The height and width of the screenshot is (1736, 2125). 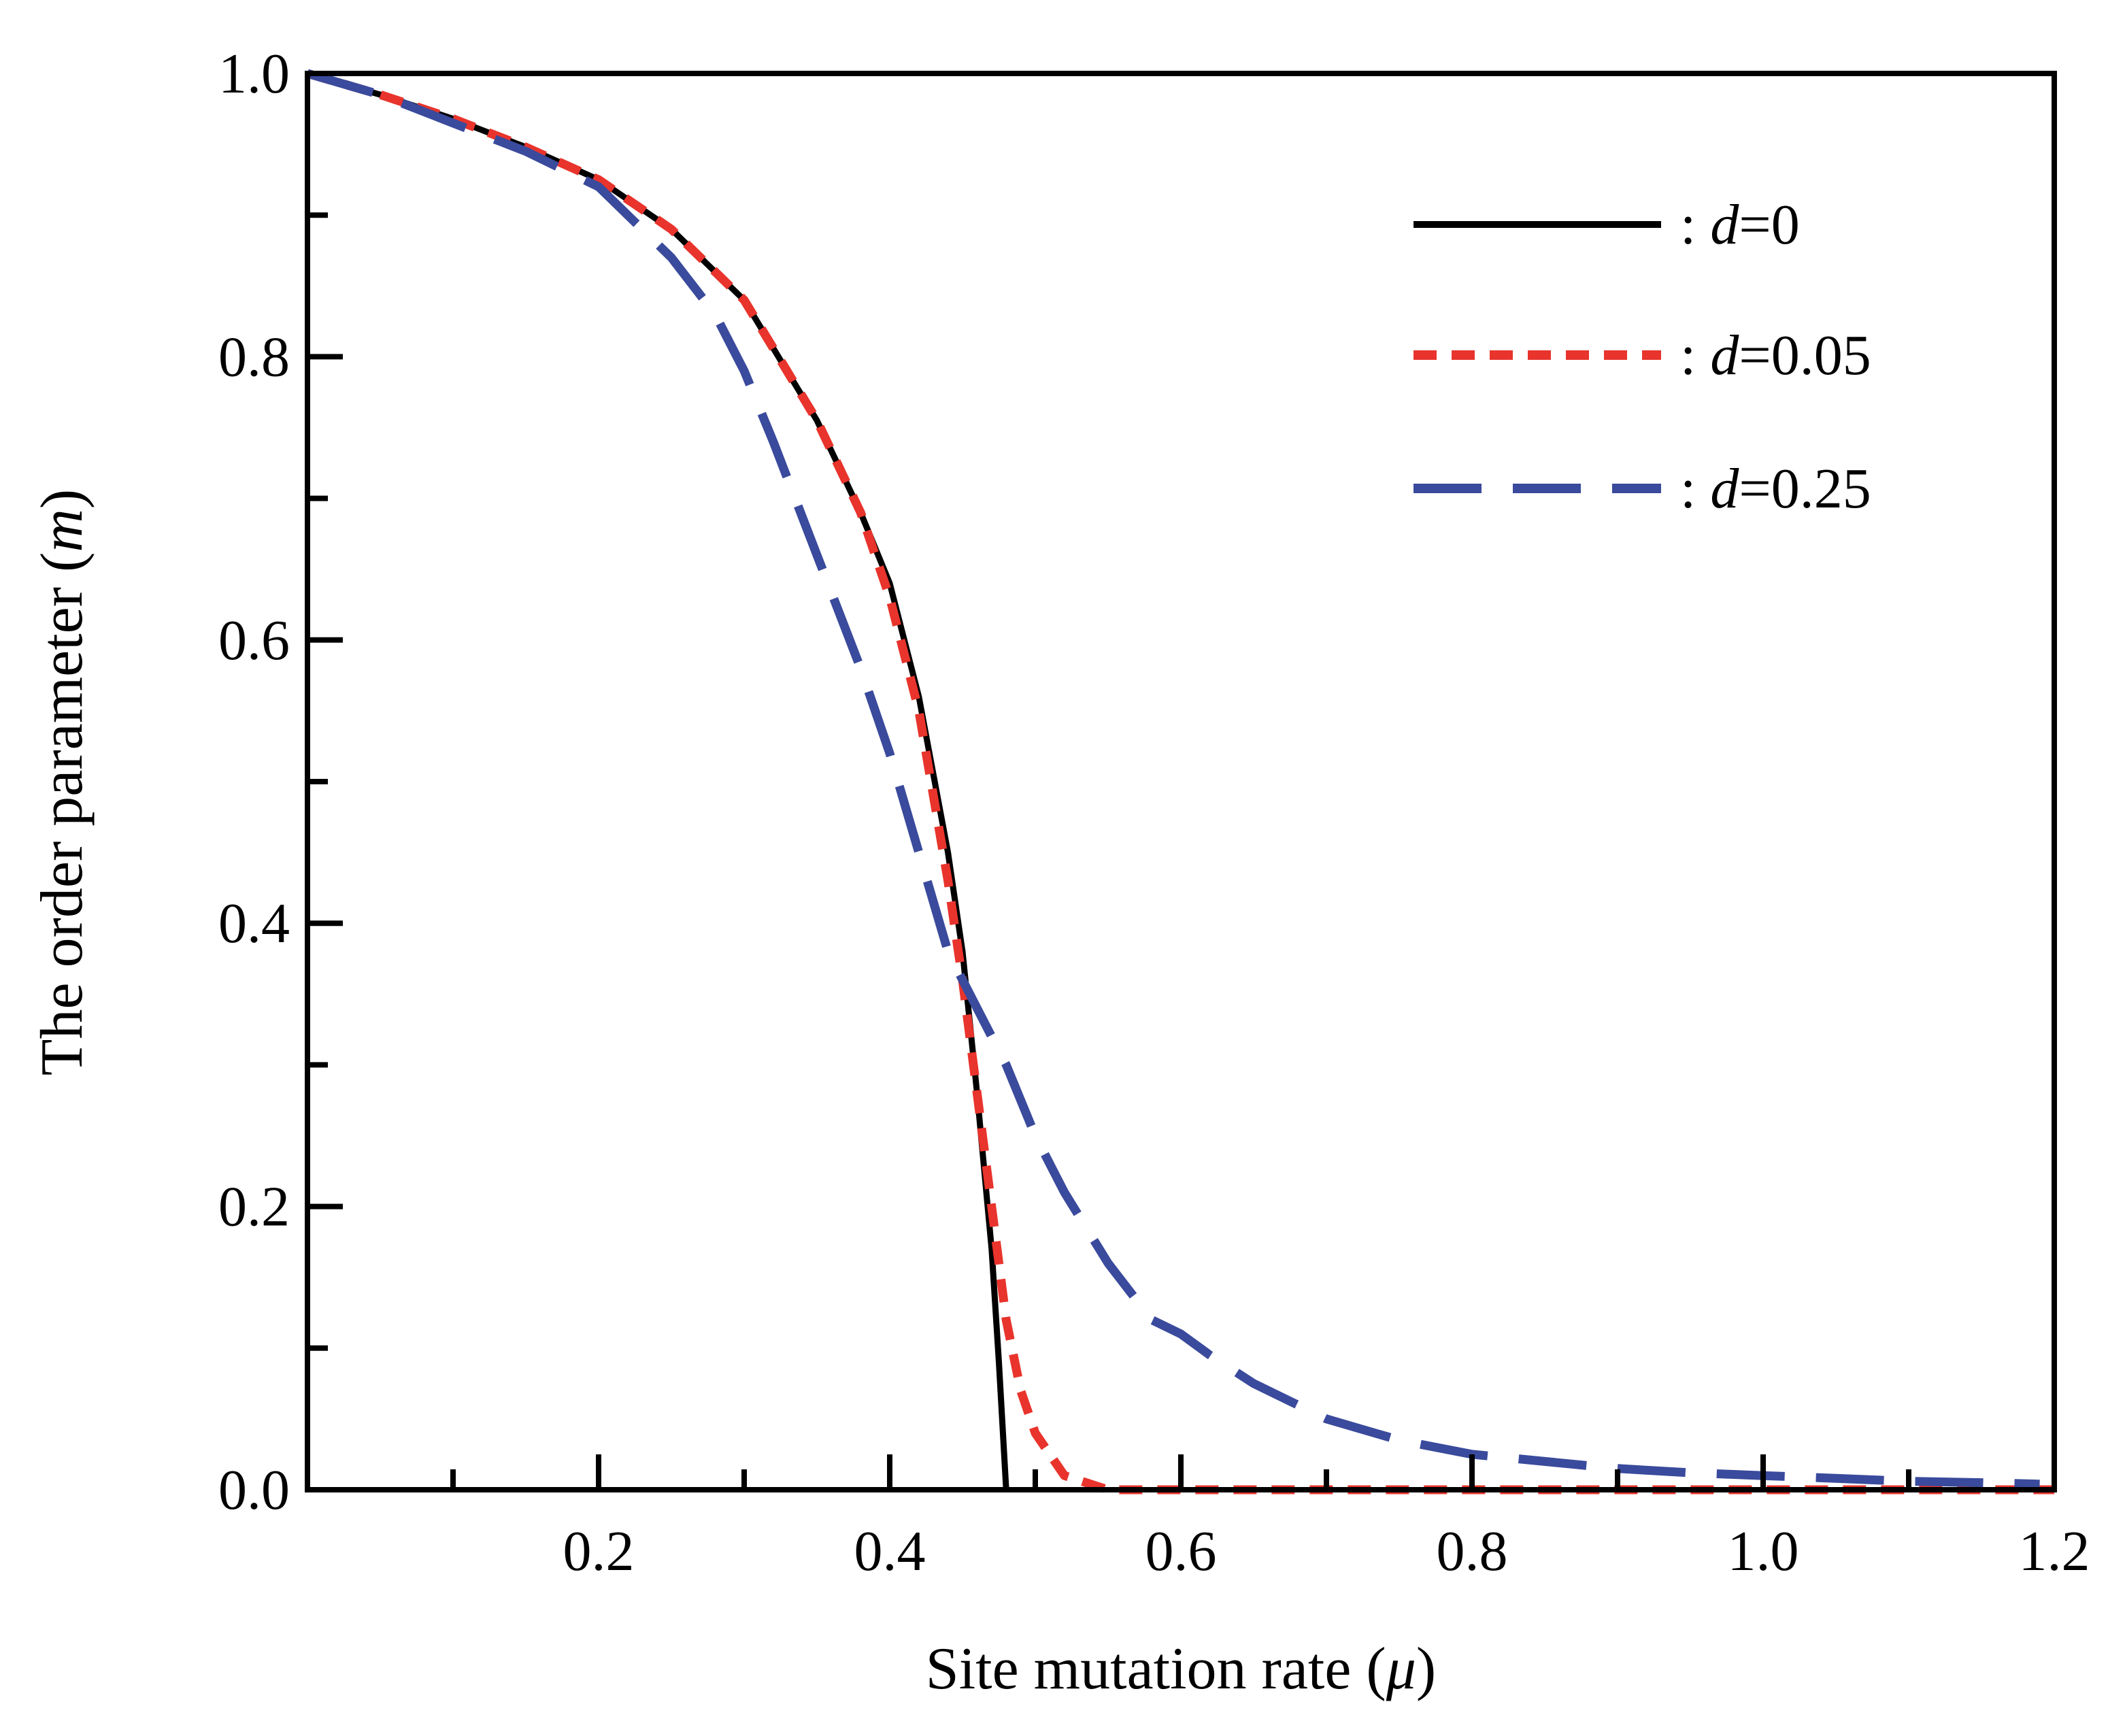 I want to click on x-axis-label: Site mutation rate (μ), so click(x=1181, y=1669).